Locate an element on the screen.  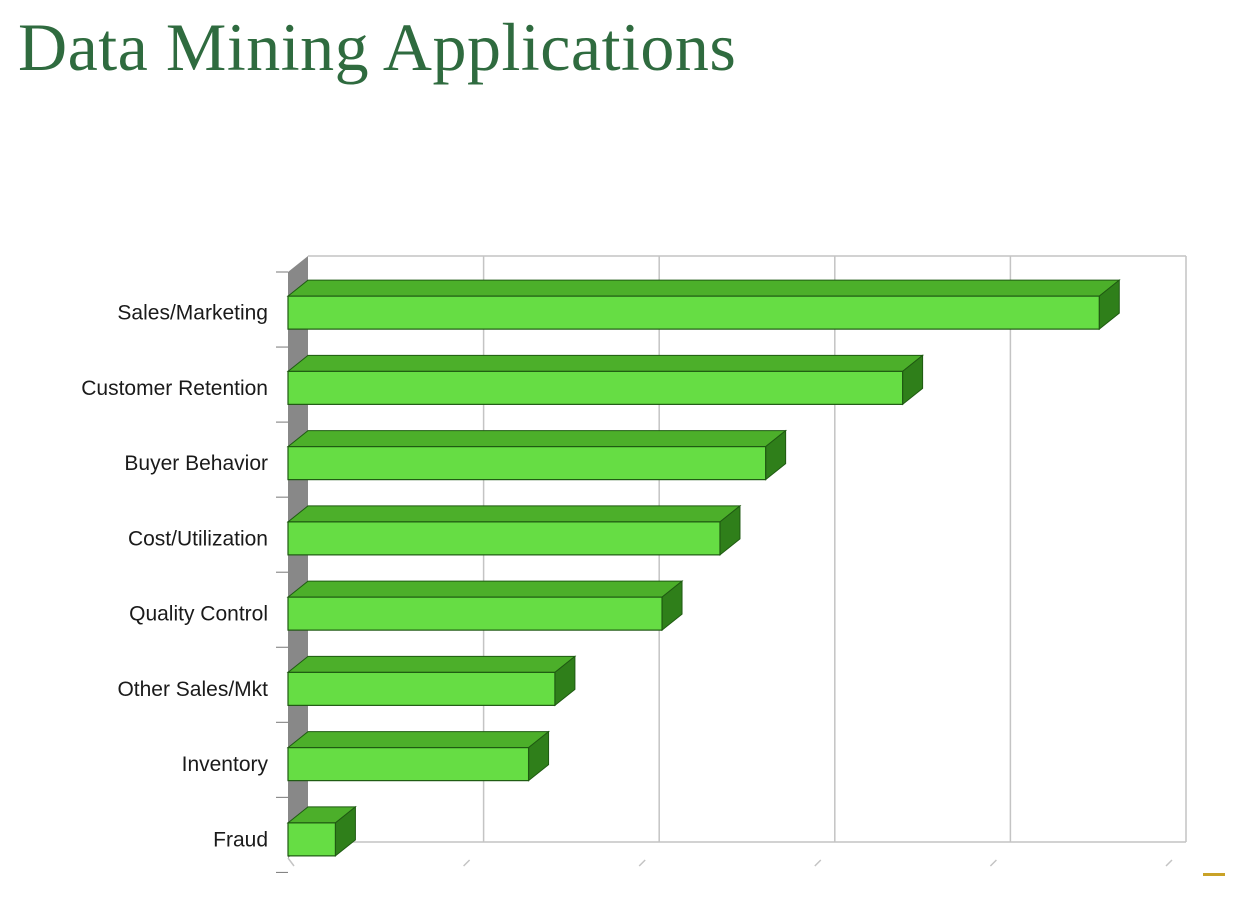
slide-corner-mark is located at coordinates (1214, 874).